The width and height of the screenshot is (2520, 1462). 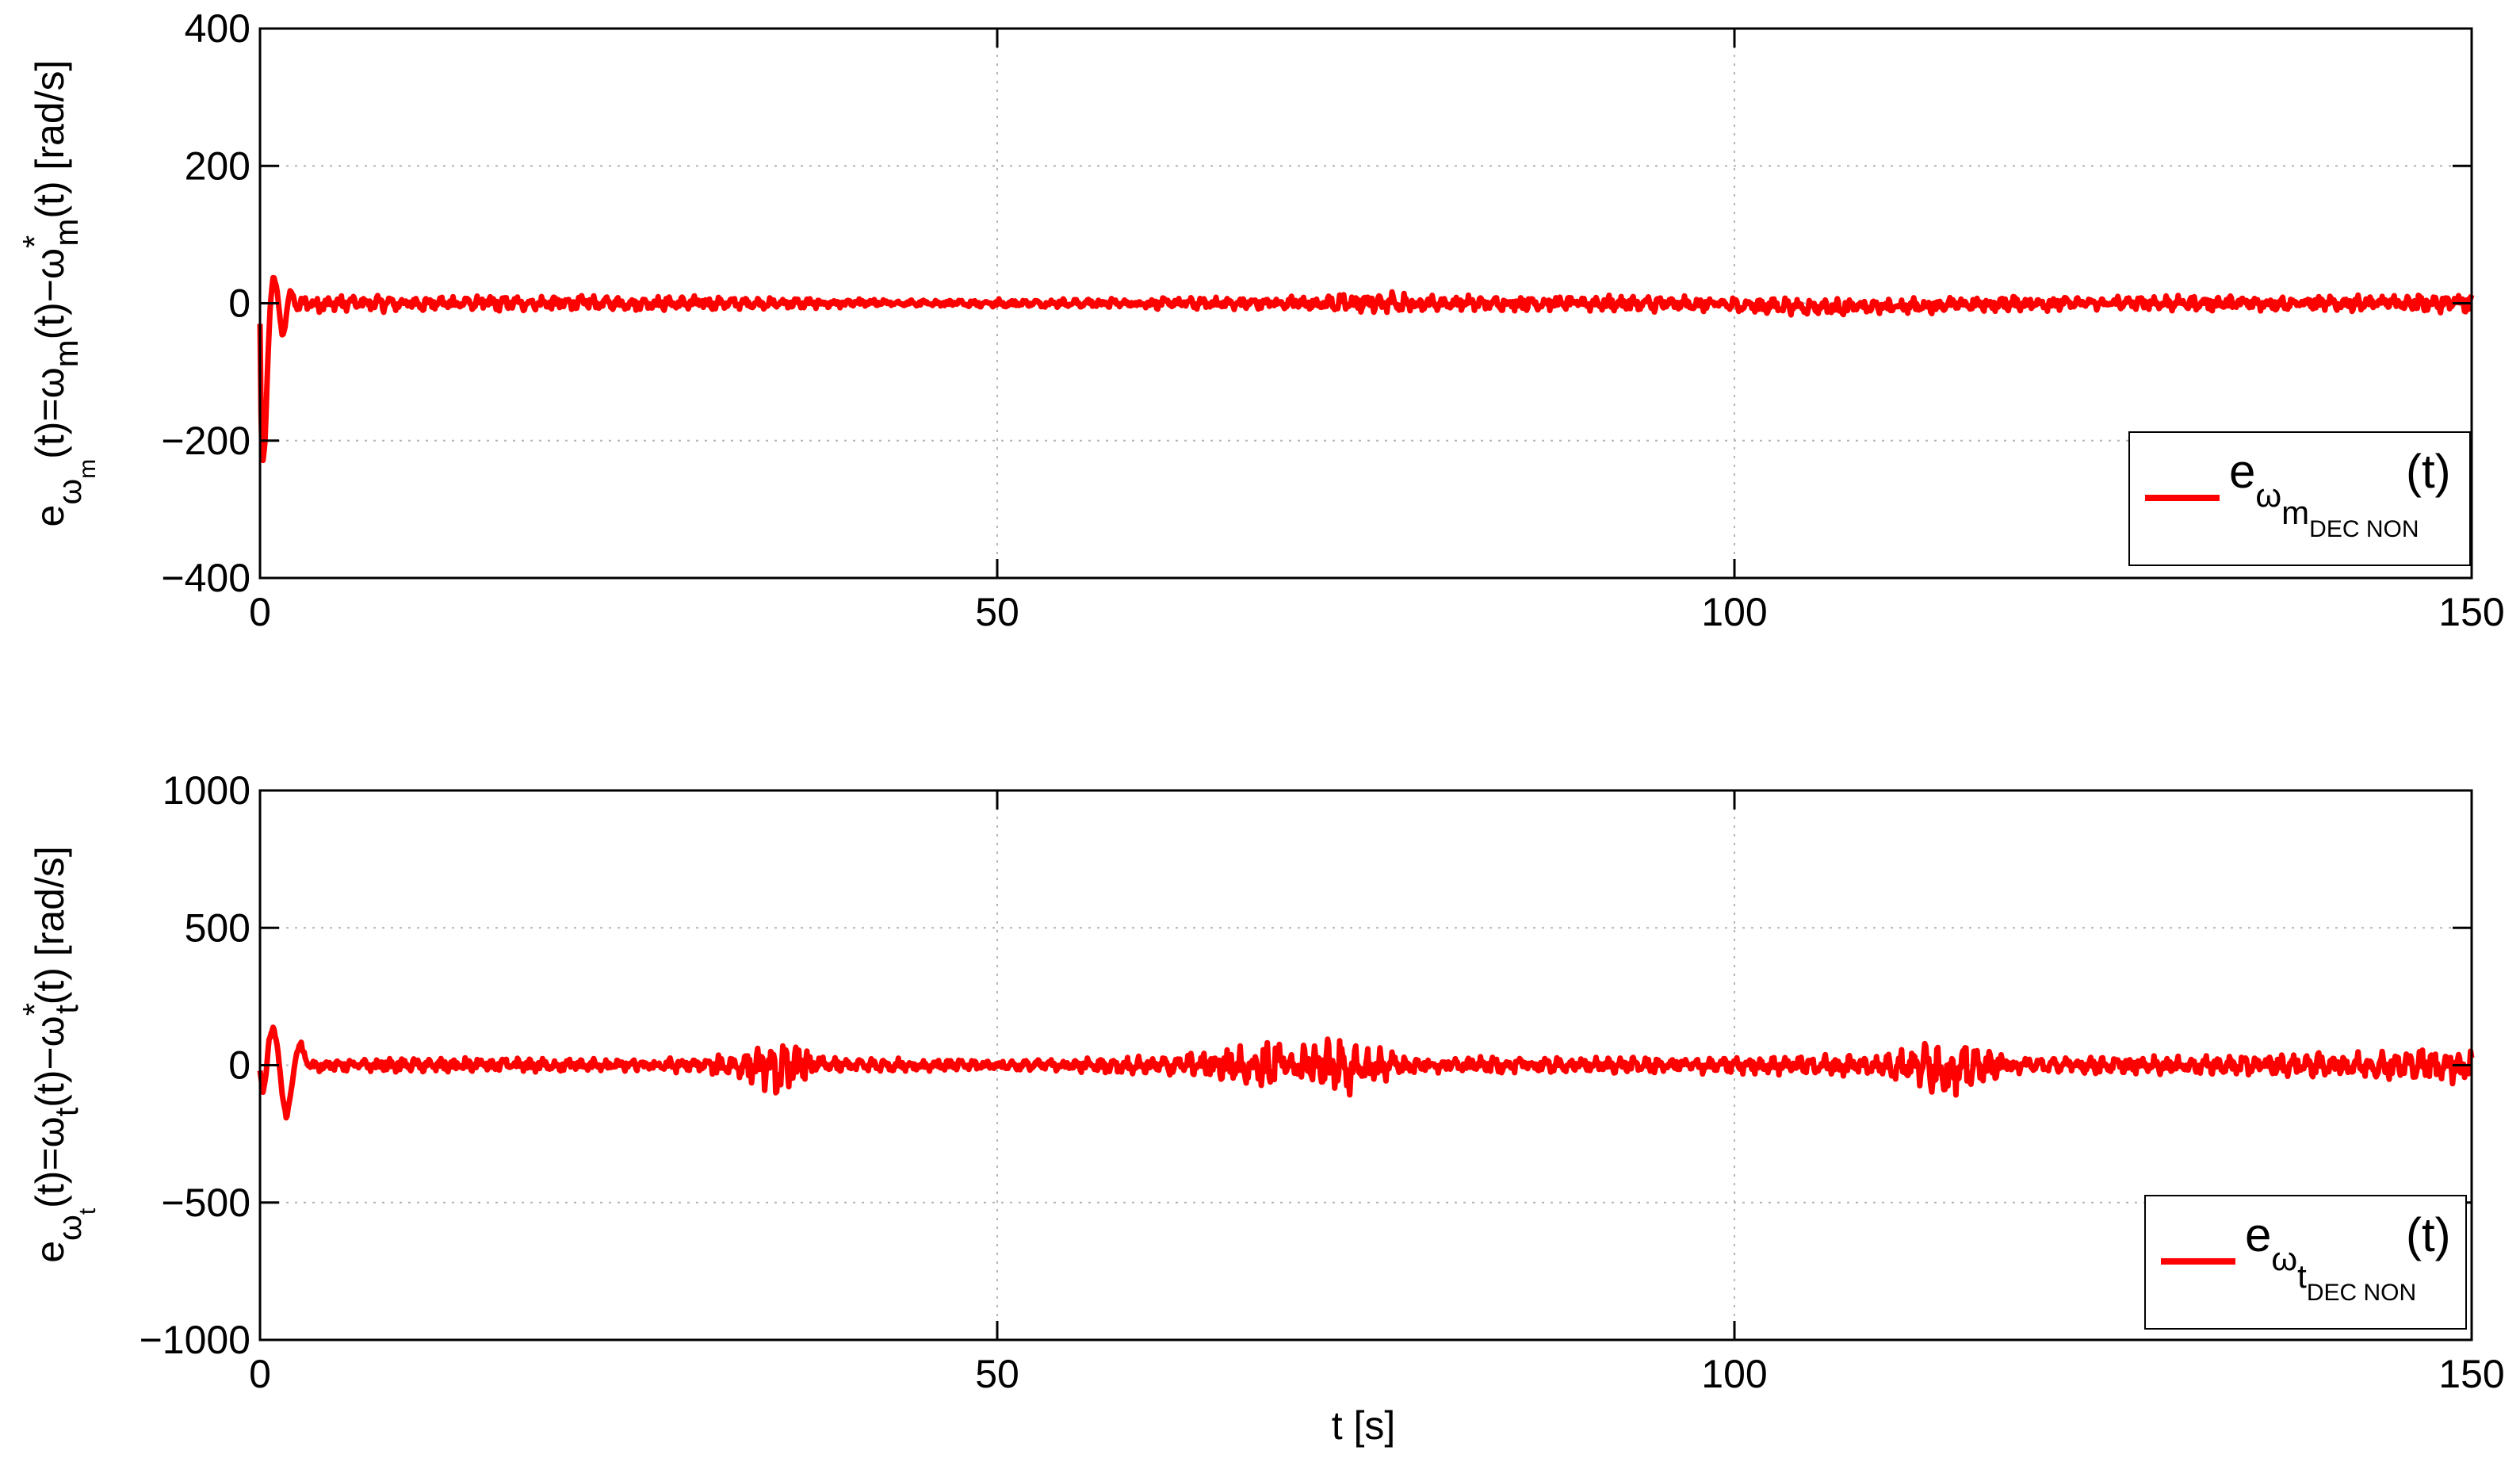 What do you see at coordinates (2471, 612) in the screenshot?
I see `top-x-tick-label: 150` at bounding box center [2471, 612].